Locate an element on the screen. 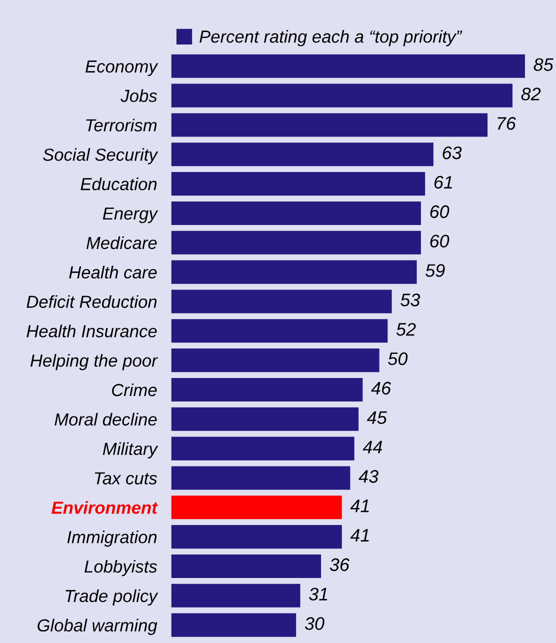 The image size is (556, 643). data-label: 76 is located at coordinates (507, 123).